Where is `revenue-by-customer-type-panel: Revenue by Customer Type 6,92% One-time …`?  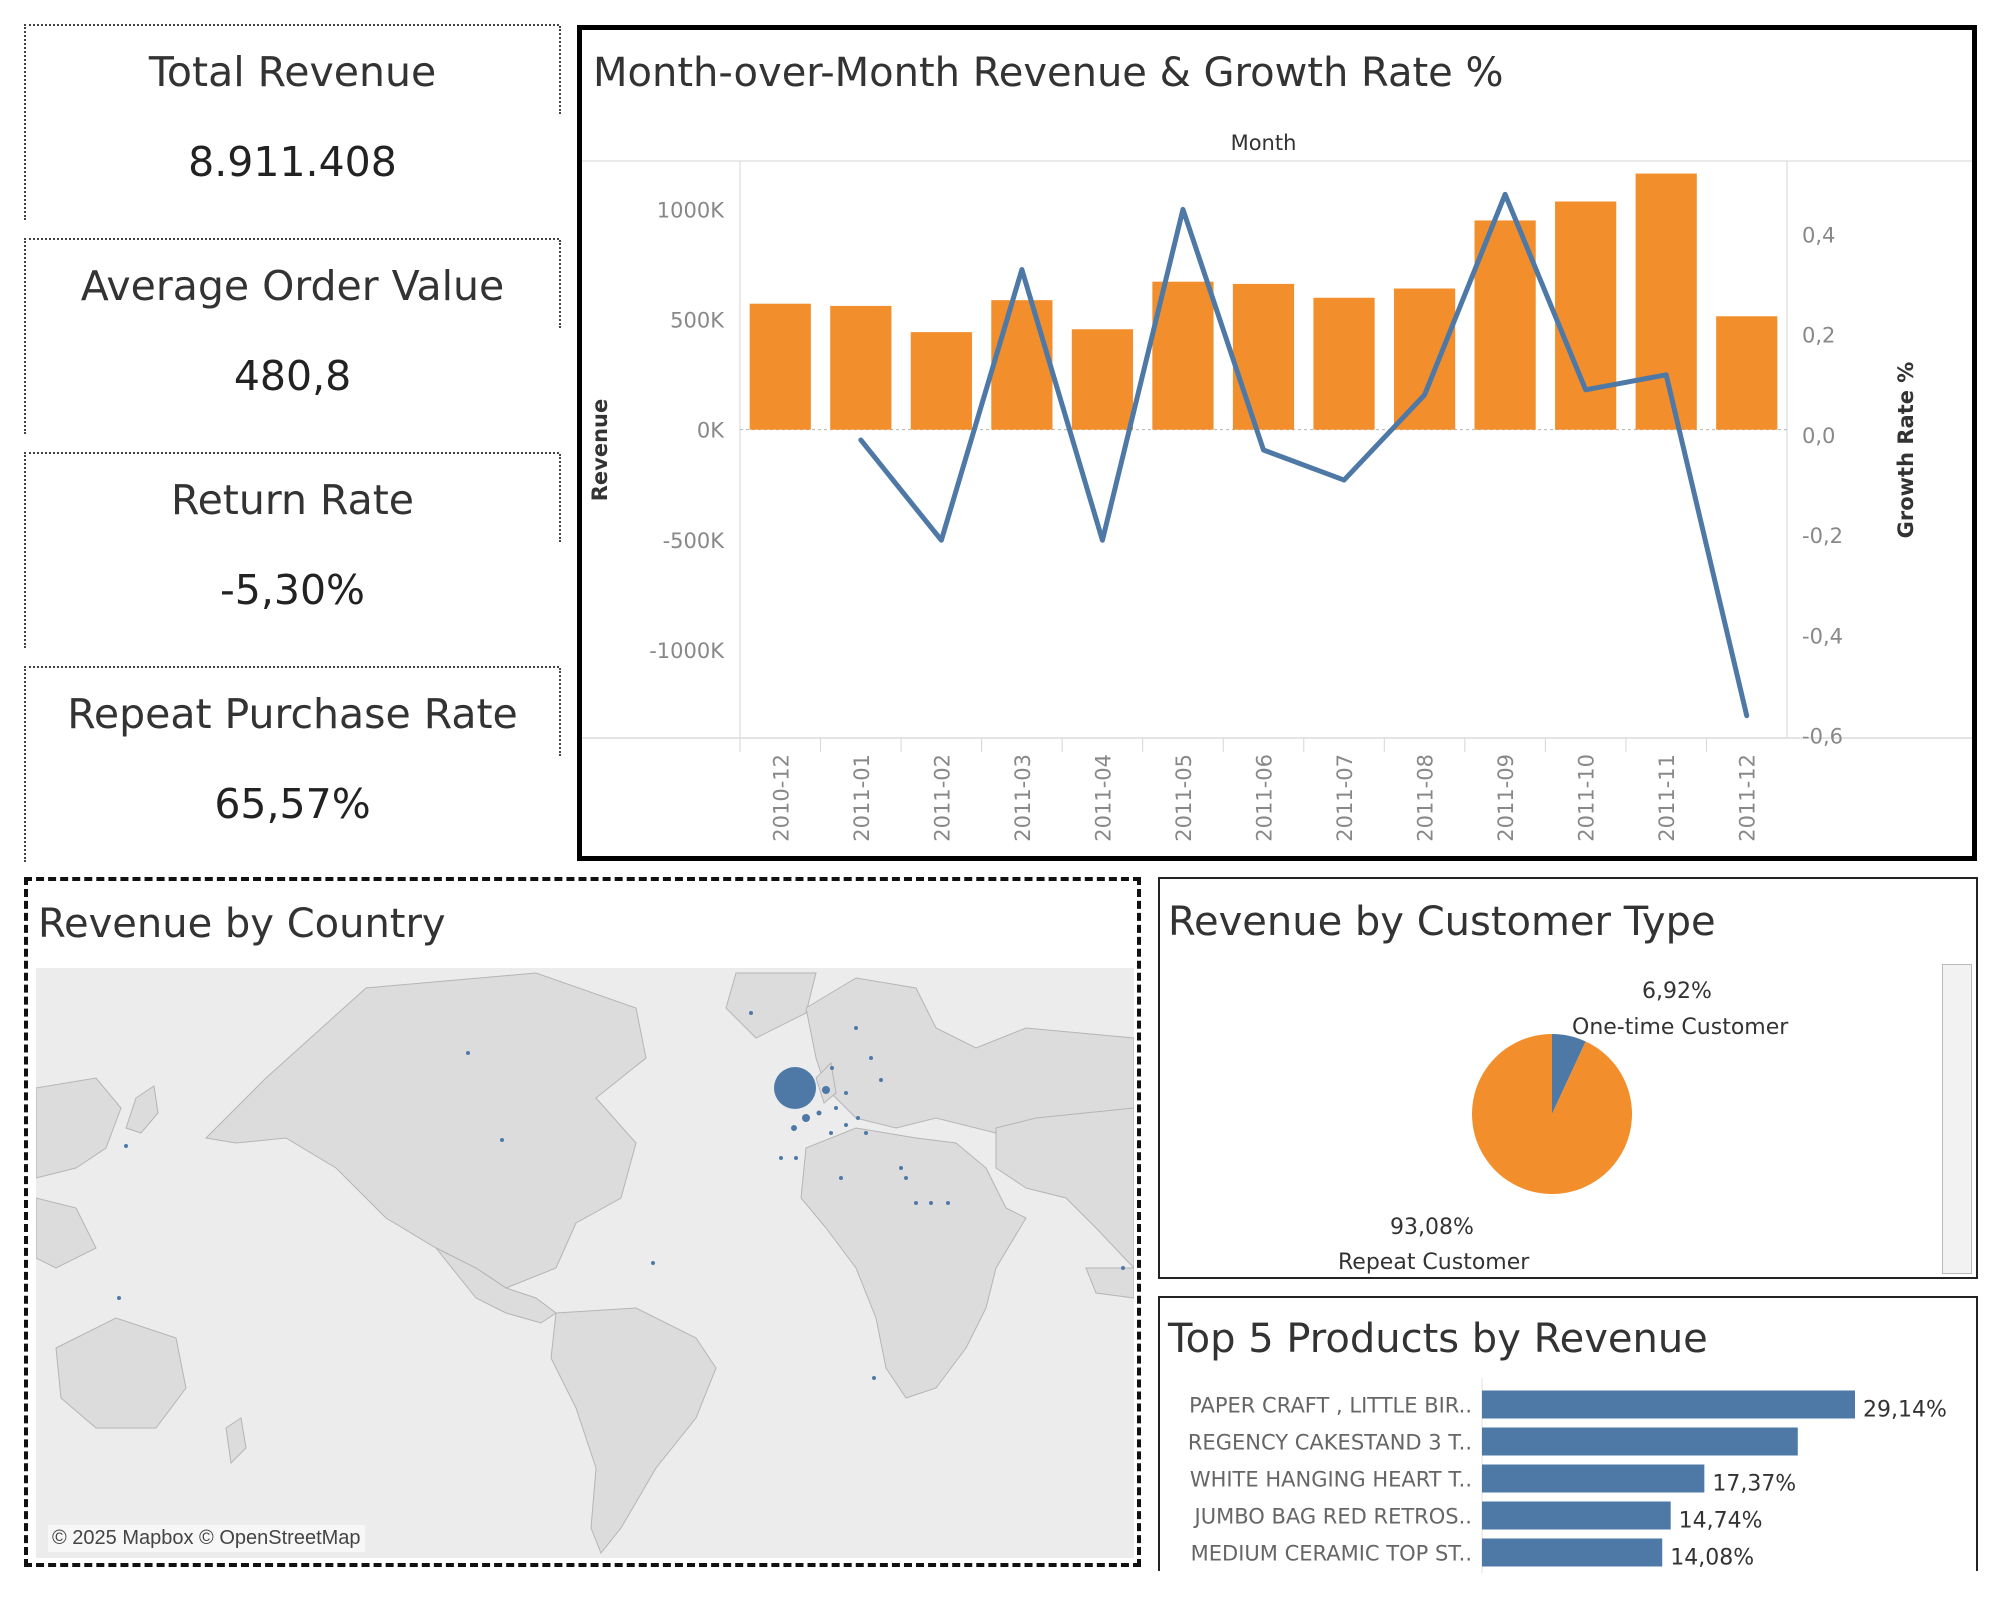
revenue-by-customer-type-panel: Revenue by Customer Type 6,92% One-time … is located at coordinates (1568, 1078).